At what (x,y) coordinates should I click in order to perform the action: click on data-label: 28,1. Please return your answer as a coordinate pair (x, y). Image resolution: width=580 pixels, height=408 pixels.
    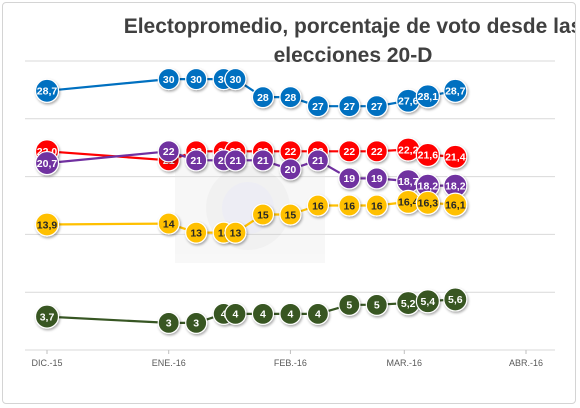
    Looking at the image, I should click on (428, 97).